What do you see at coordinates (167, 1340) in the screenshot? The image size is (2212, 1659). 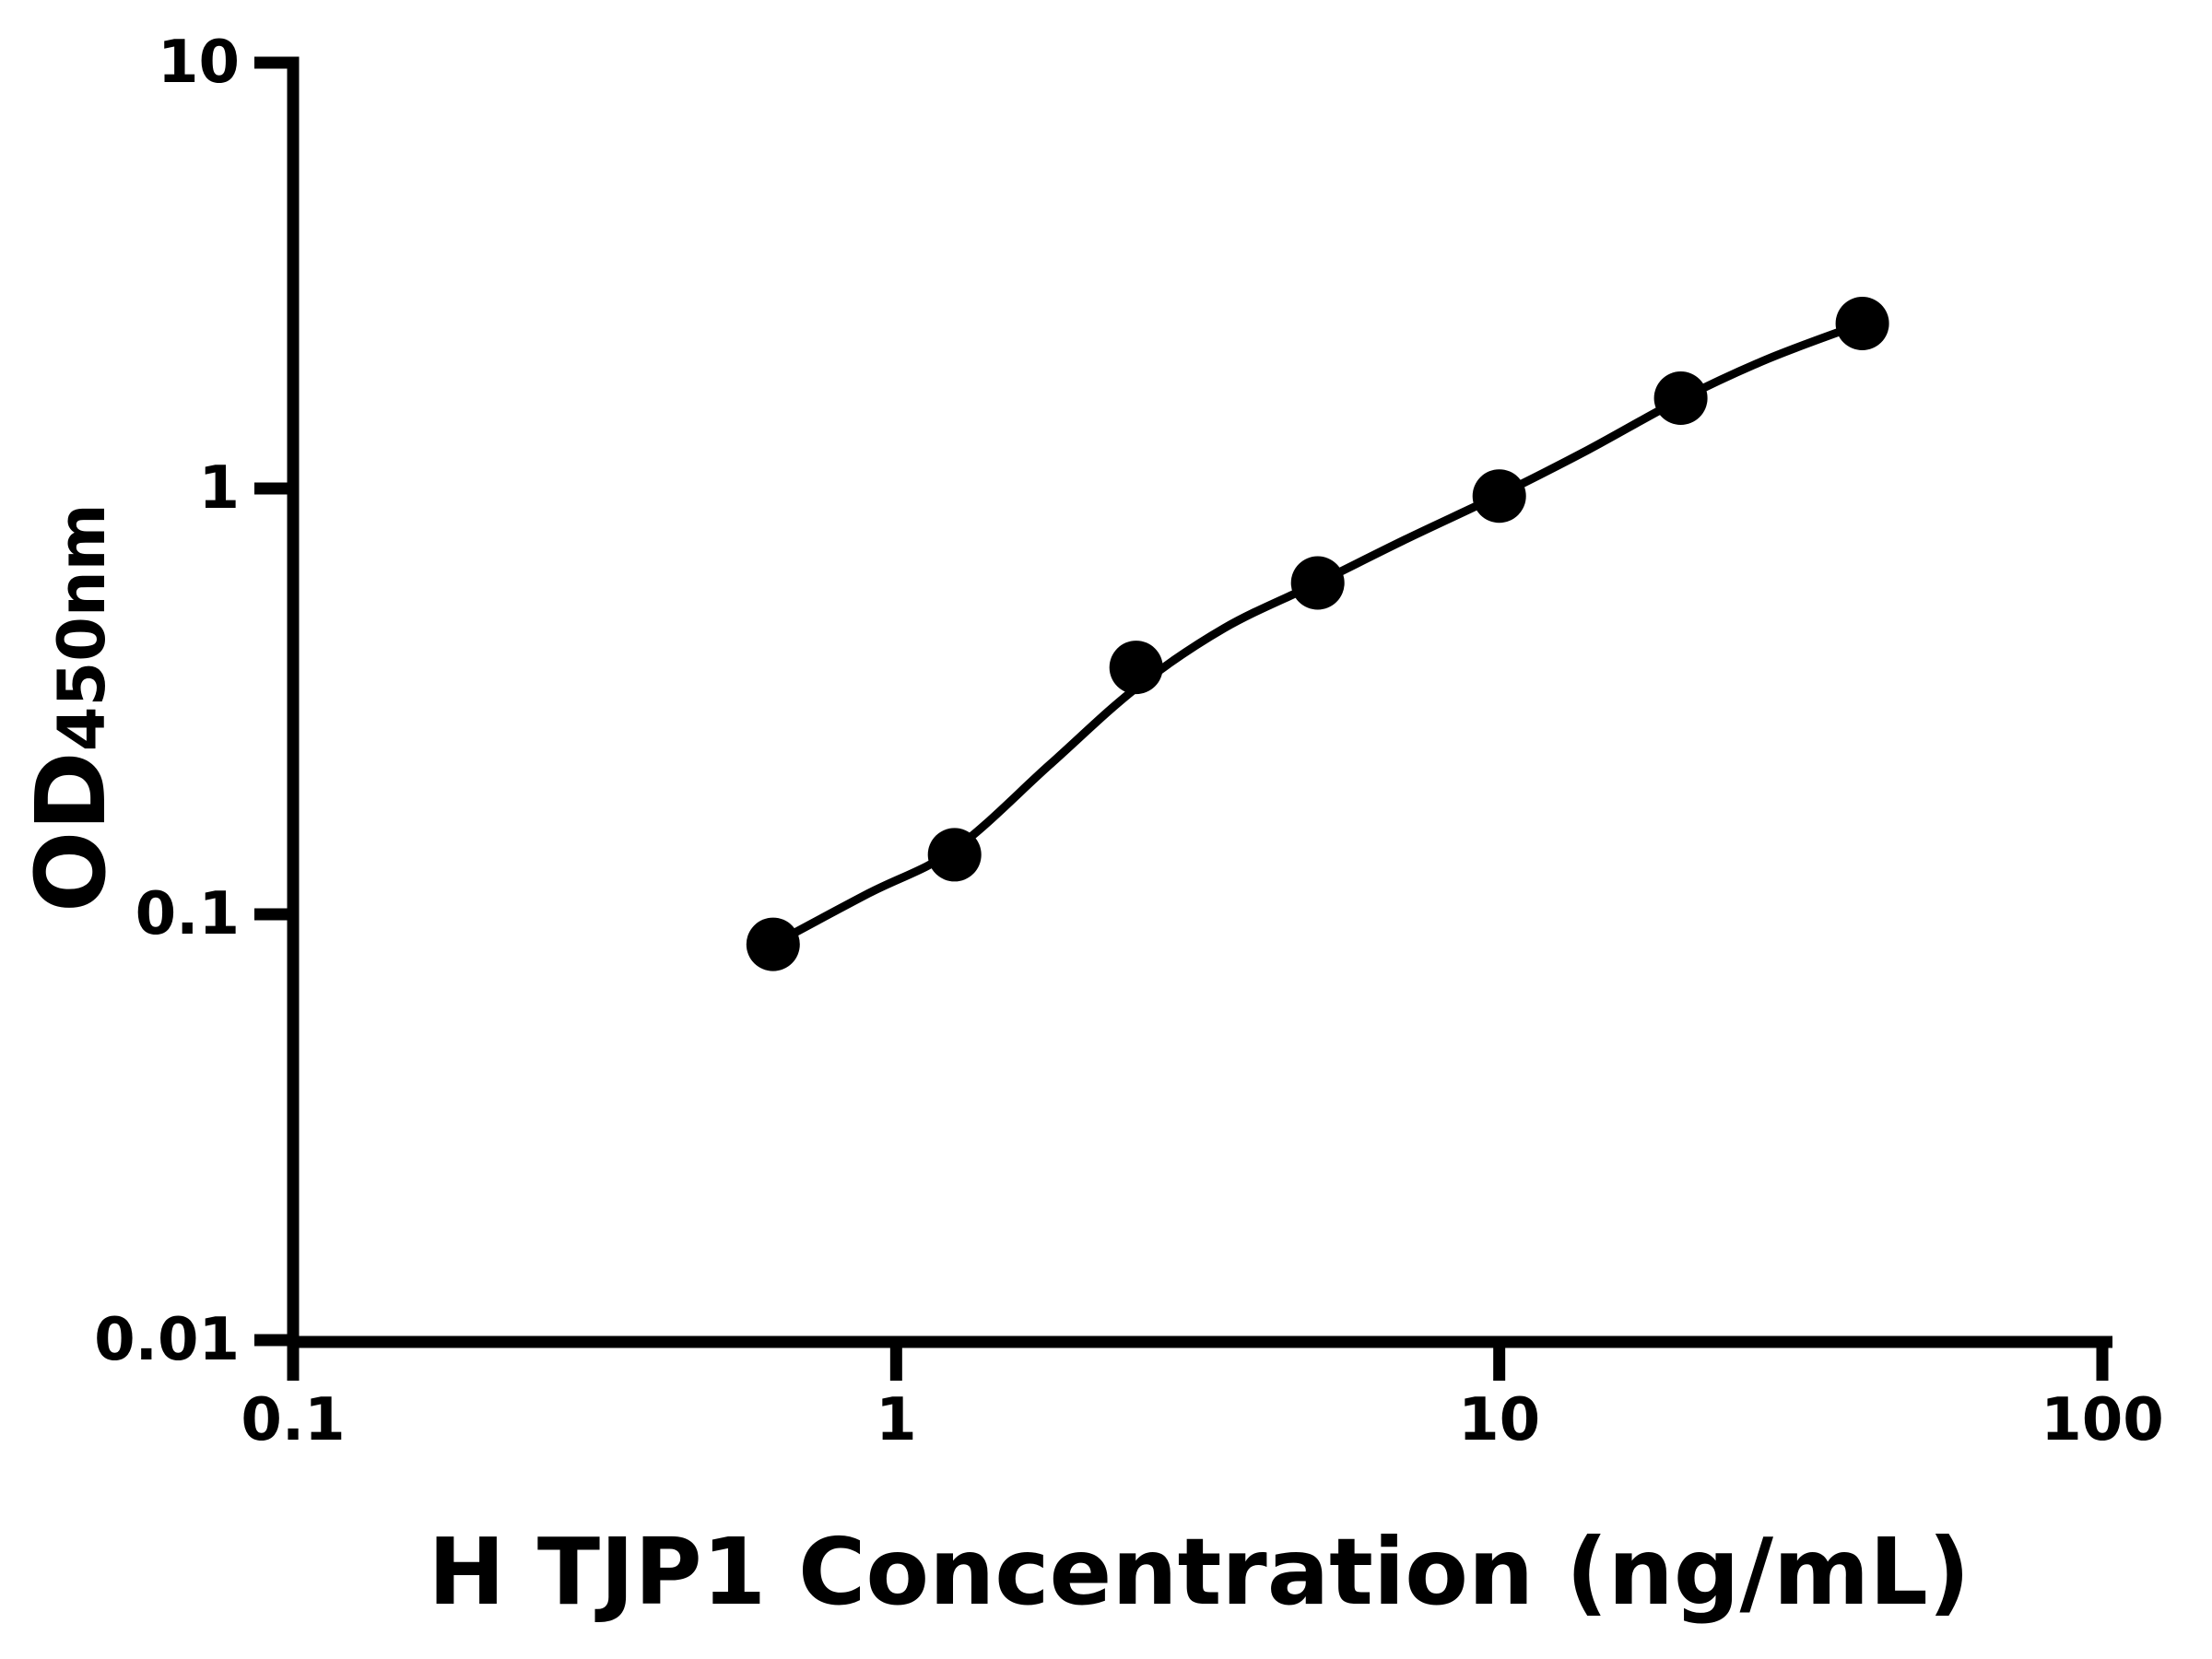 I see `y-tick-label: 0.01` at bounding box center [167, 1340].